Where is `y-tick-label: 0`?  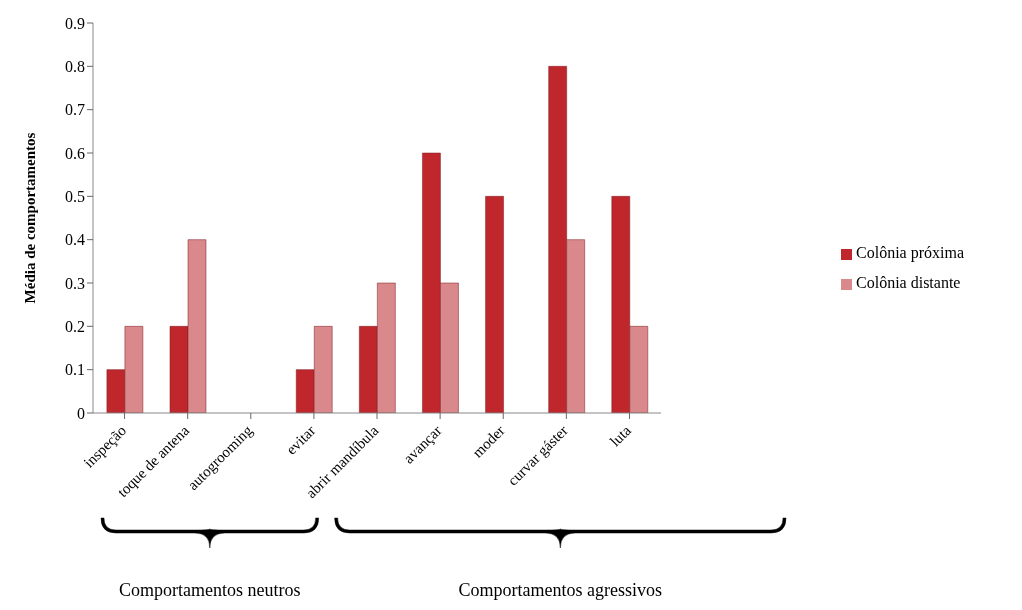
y-tick-label: 0 is located at coordinates (81, 413).